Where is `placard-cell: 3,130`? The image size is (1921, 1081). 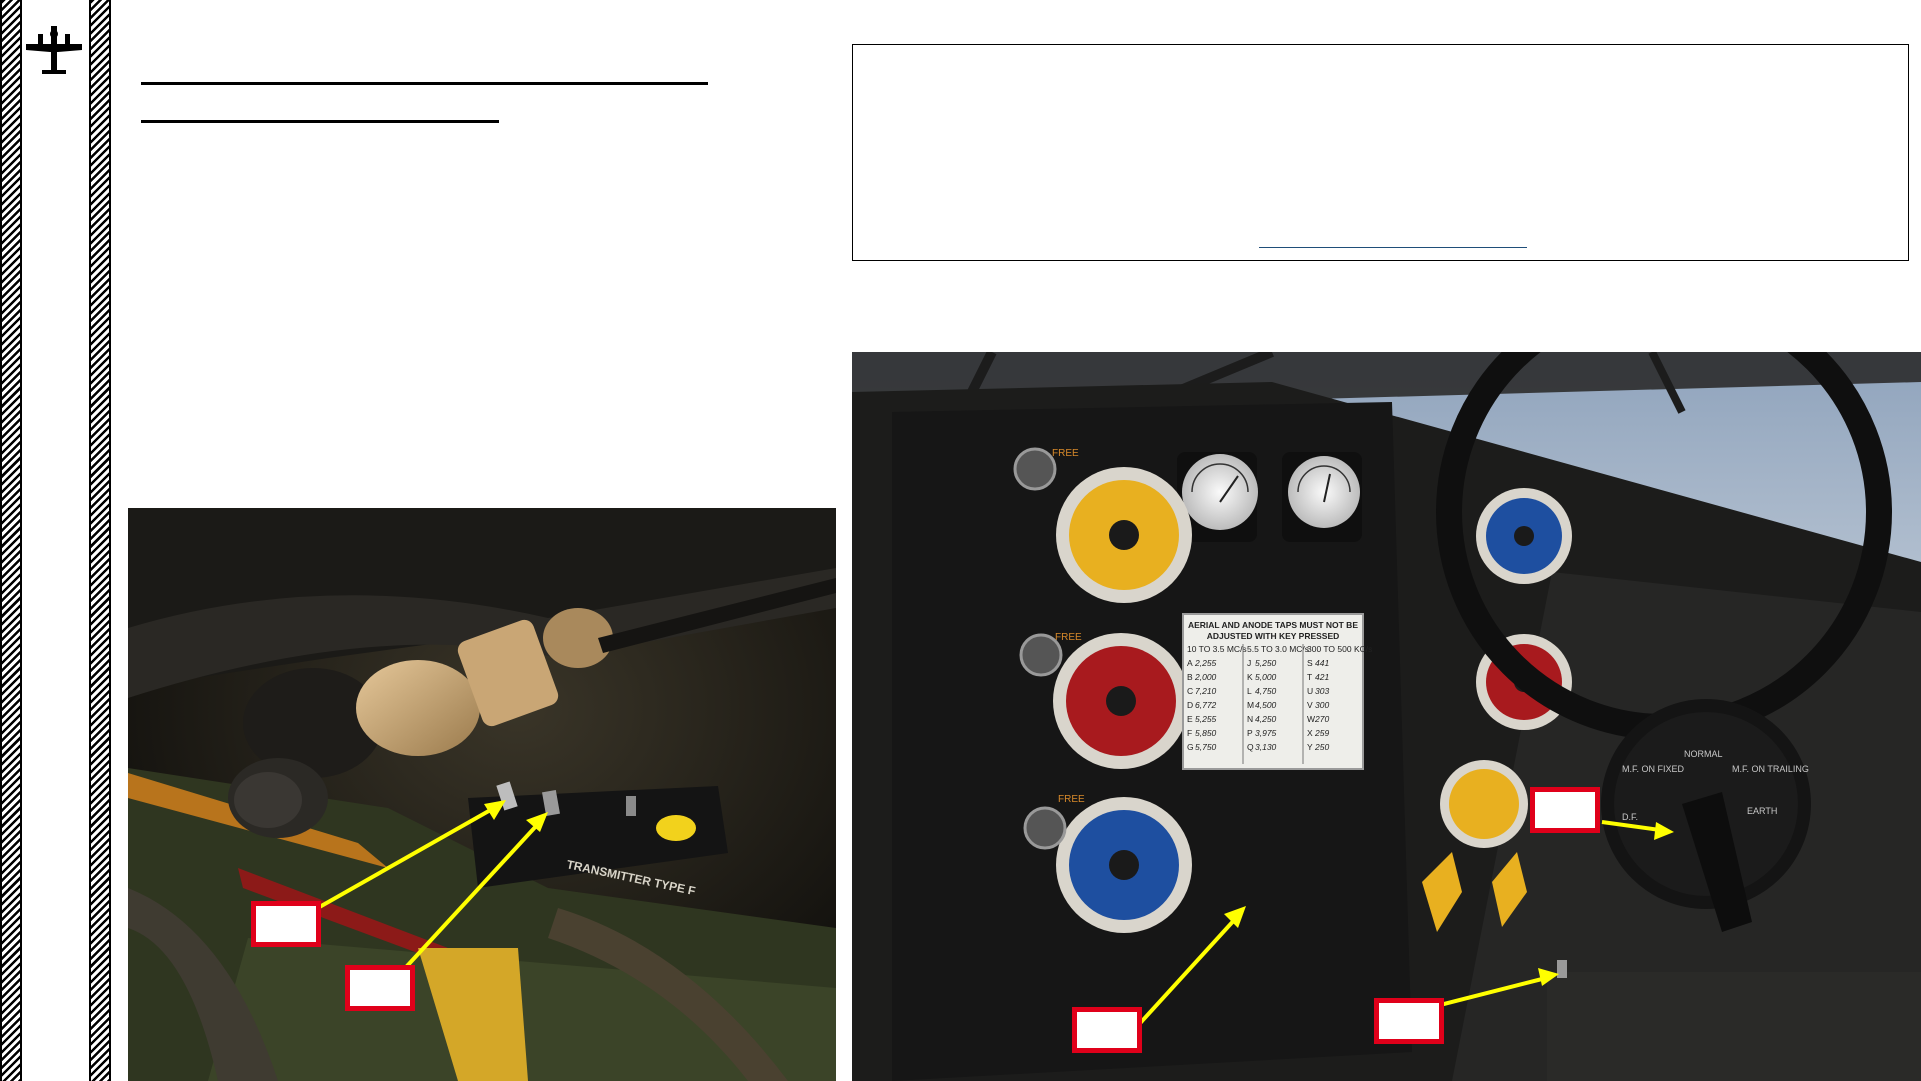 placard-cell: 3,130 is located at coordinates (1266, 747).